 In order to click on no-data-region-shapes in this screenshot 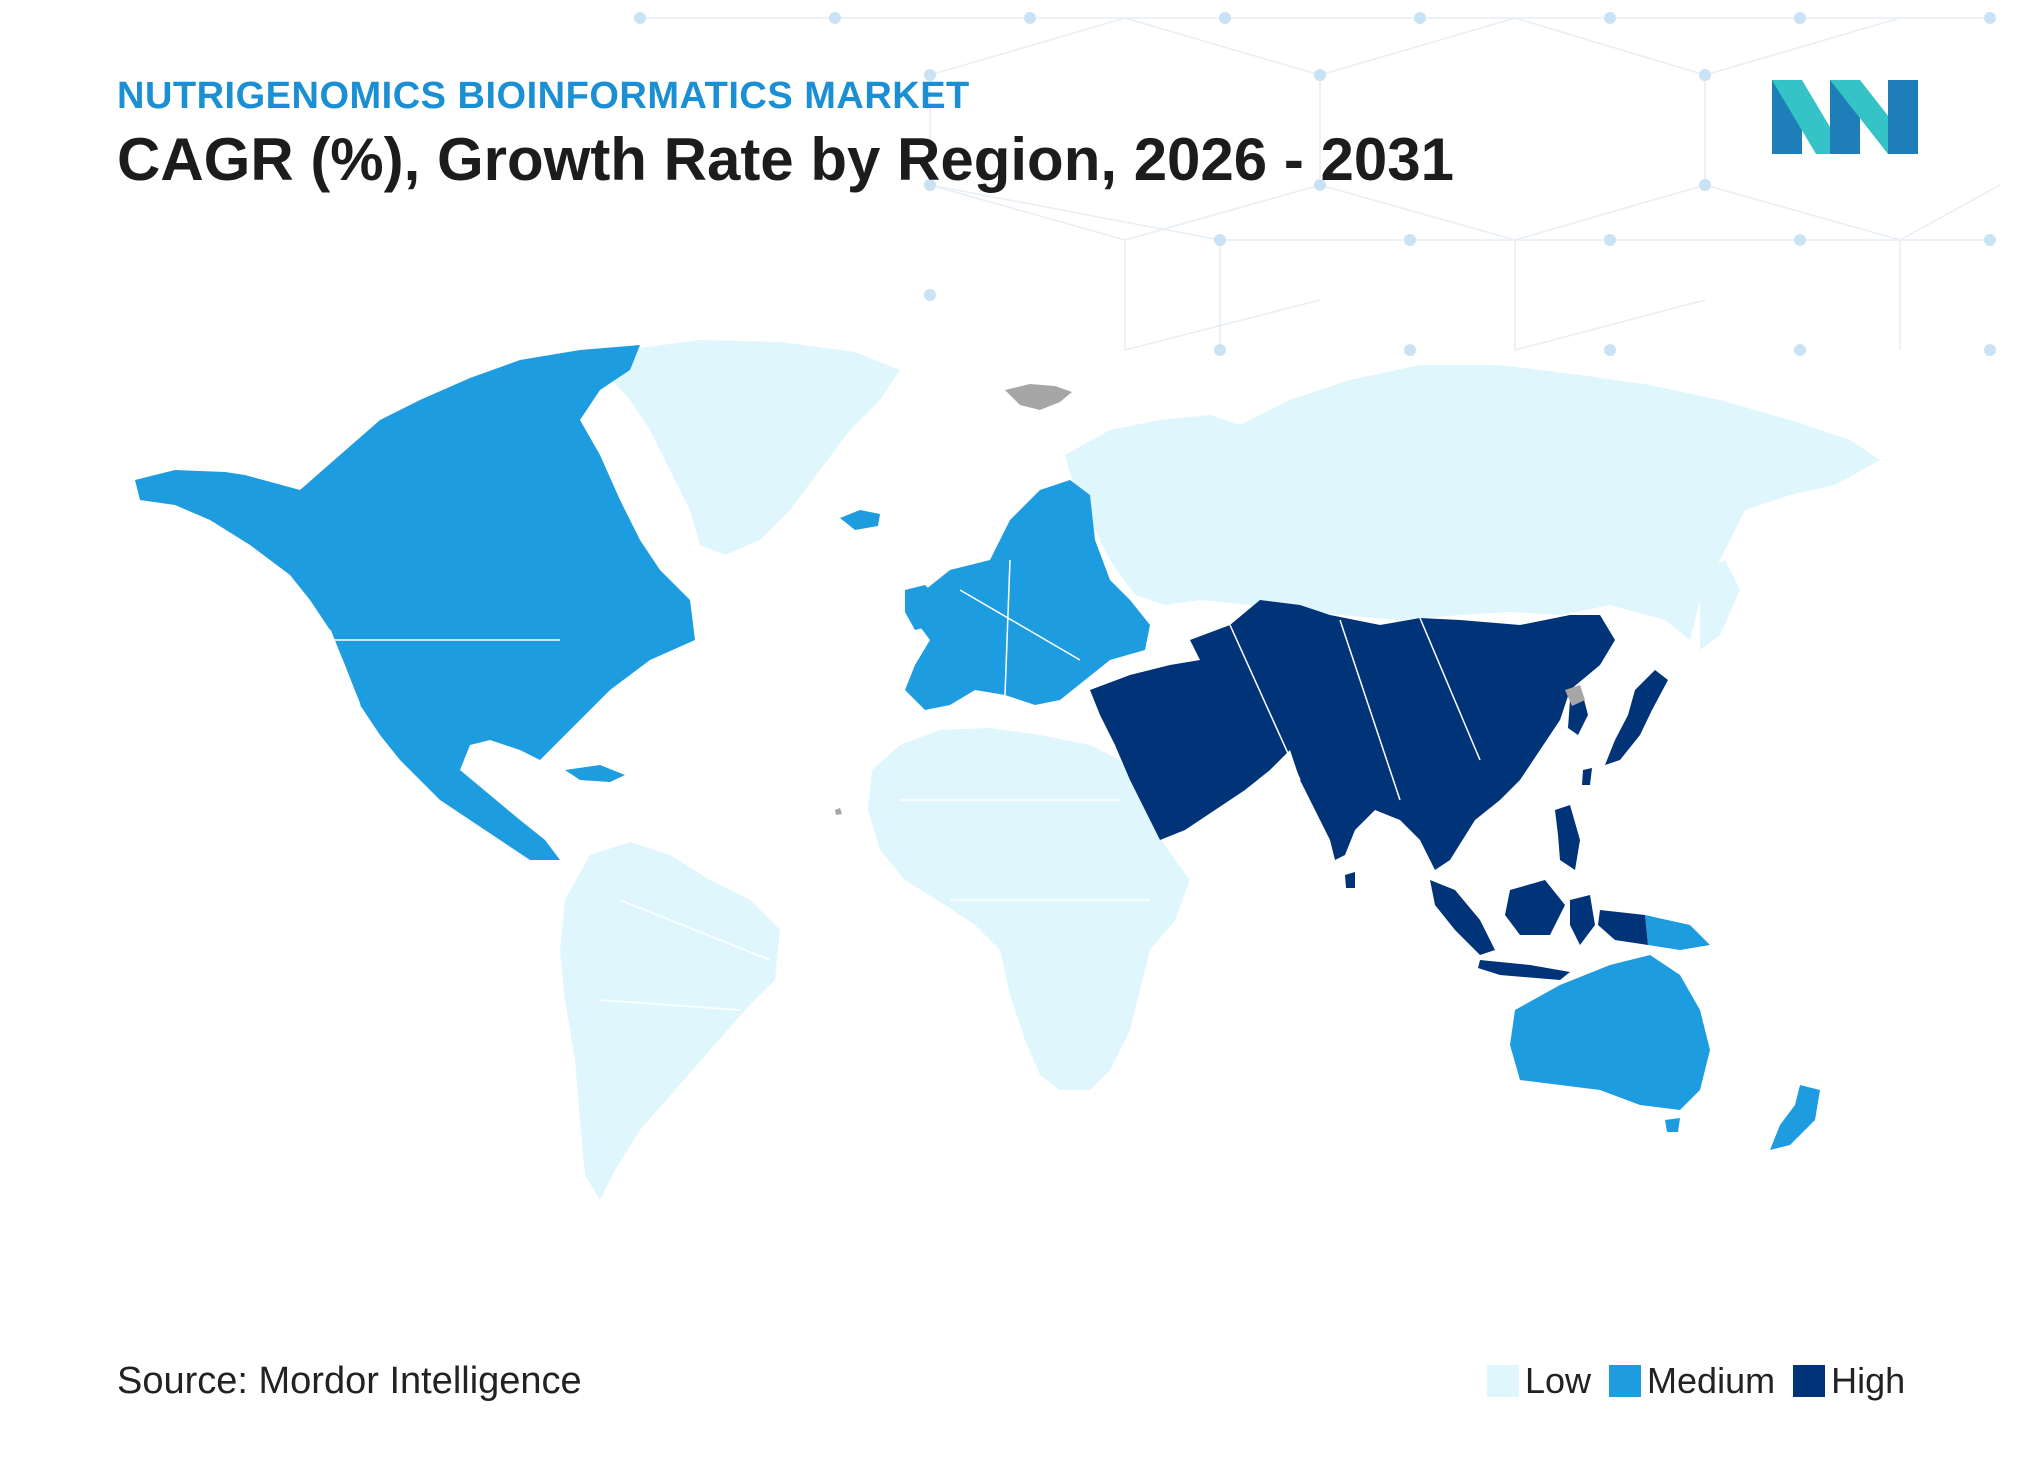, I will do `click(1210, 599)`.